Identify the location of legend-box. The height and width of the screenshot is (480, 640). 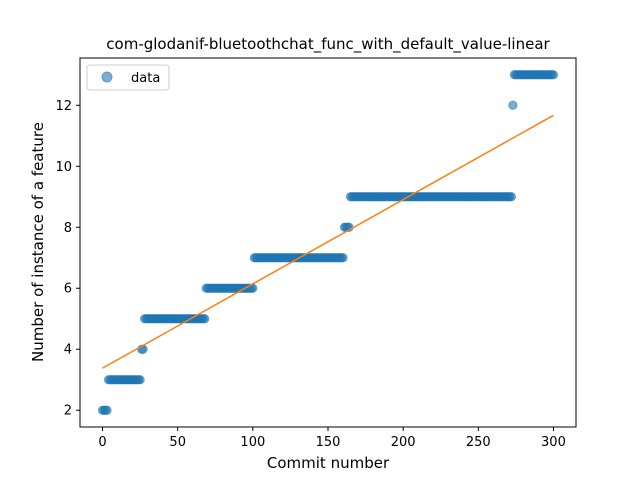
(128, 77).